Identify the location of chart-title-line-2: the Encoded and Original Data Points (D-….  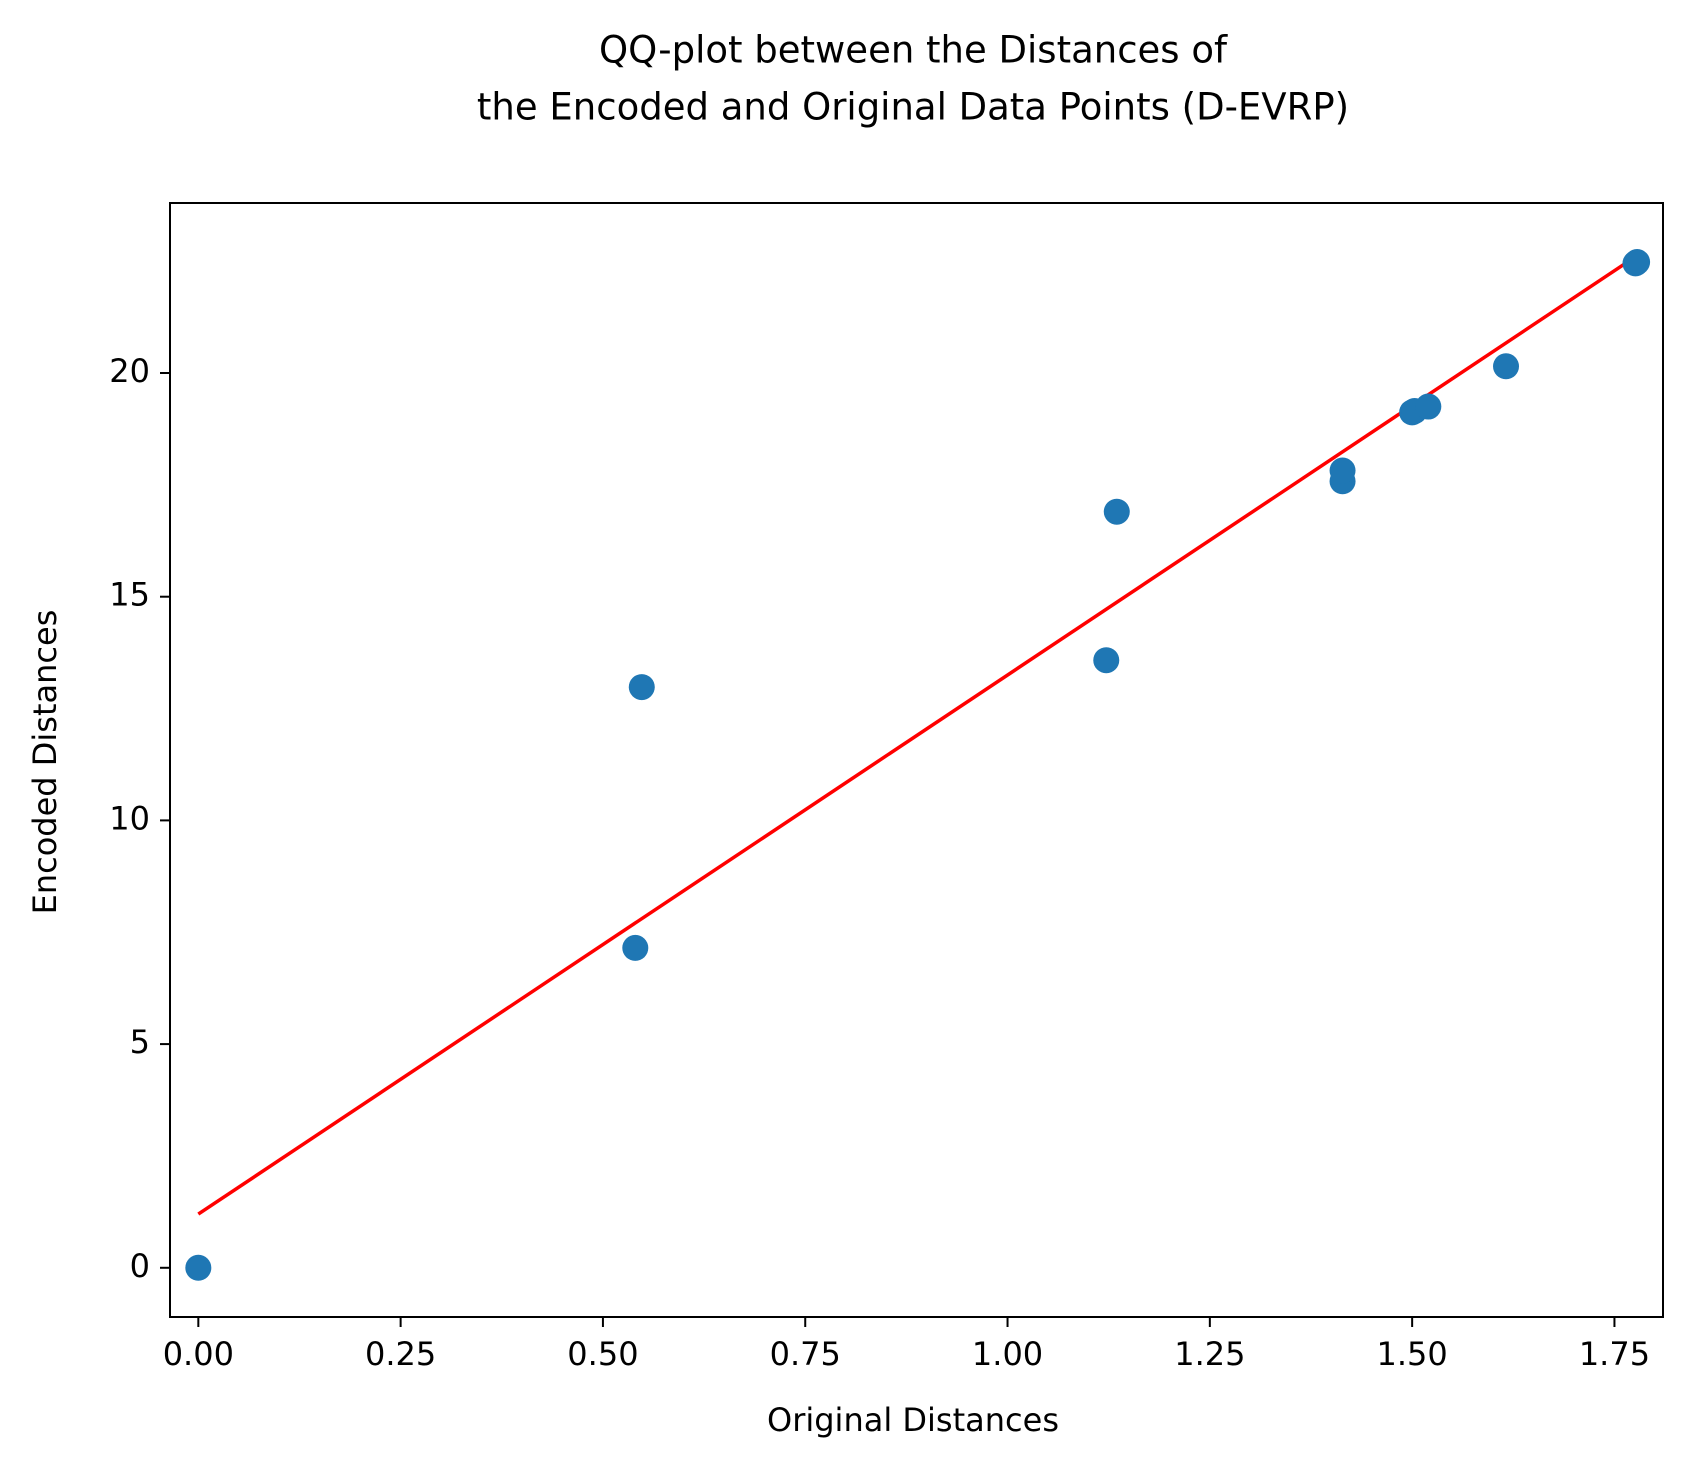
(913, 107).